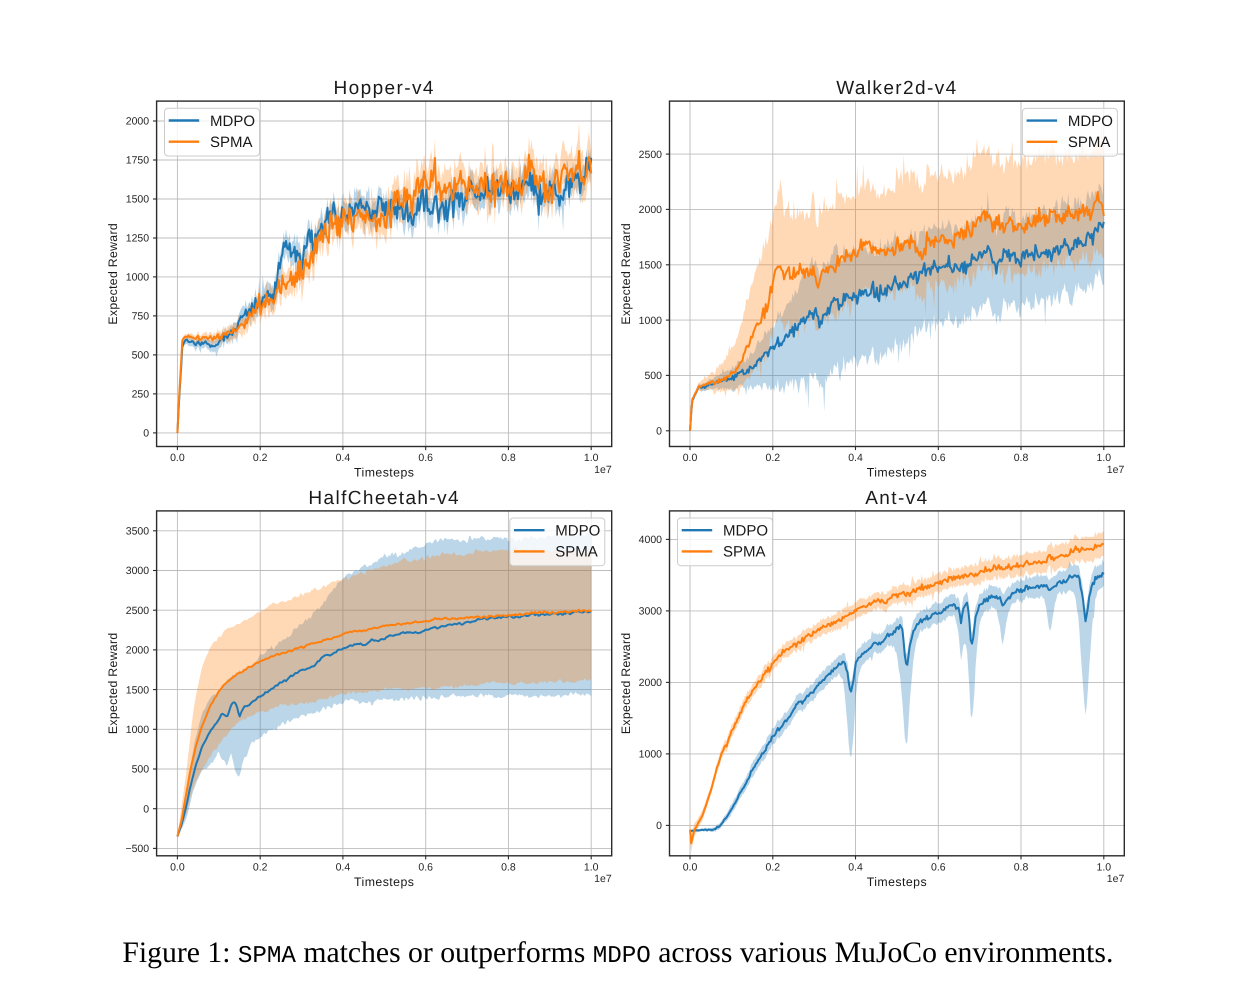 The height and width of the screenshot is (1007, 1246). What do you see at coordinates (141, 317) in the screenshot?
I see `svg-text: 750` at bounding box center [141, 317].